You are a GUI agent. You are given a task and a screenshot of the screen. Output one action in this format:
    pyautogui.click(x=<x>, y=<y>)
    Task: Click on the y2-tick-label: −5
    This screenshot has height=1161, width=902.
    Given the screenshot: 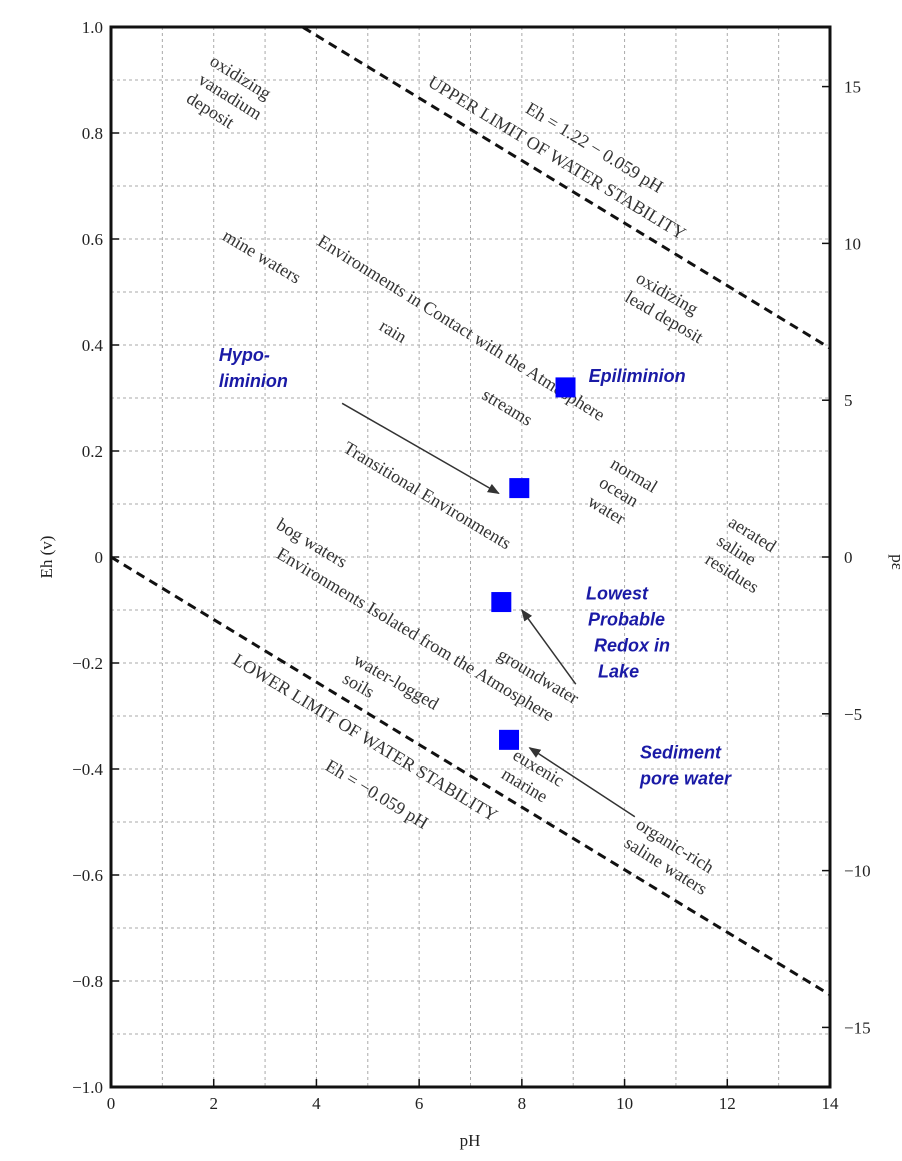 What is the action you would take?
    pyautogui.click(x=853, y=714)
    